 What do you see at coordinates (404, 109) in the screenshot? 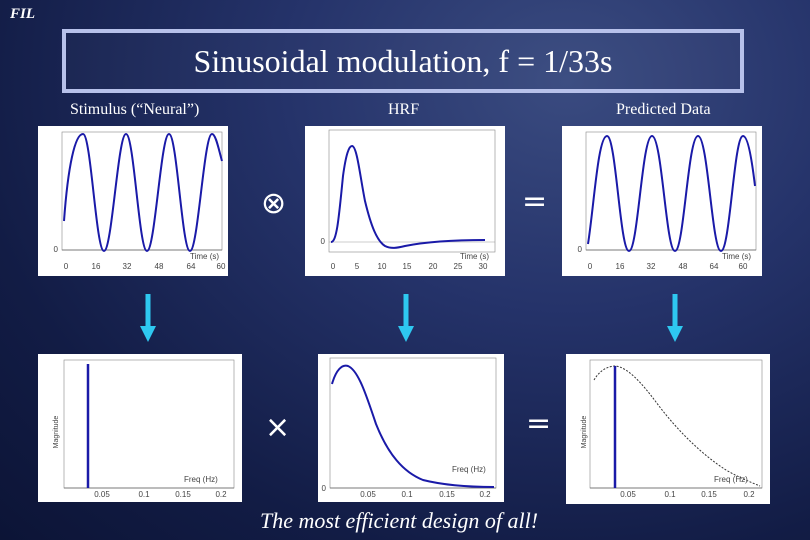
I see `hrf-column-label: HRF` at bounding box center [404, 109].